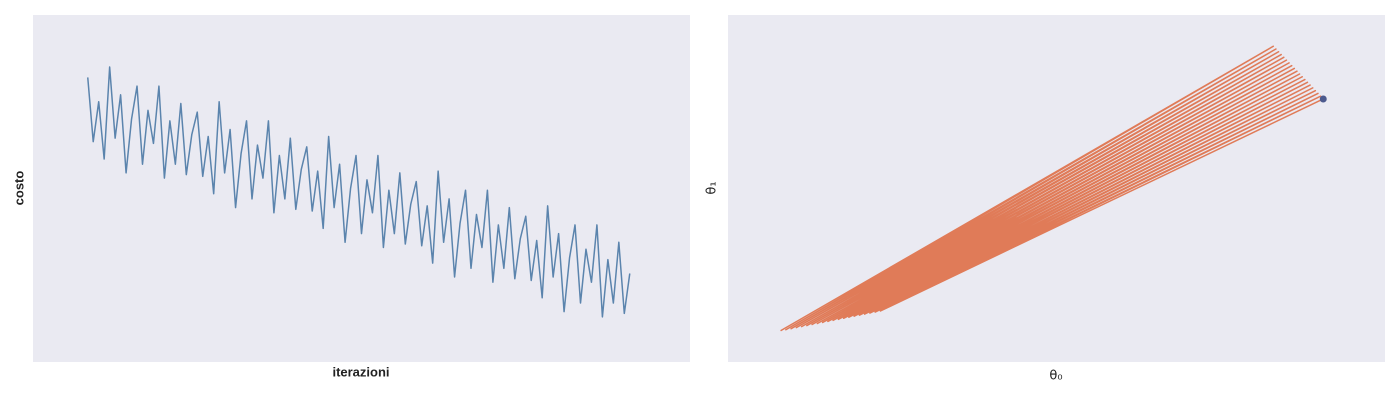 The width and height of the screenshot is (1400, 400). Describe the element at coordinates (1055, 376) in the screenshot. I see `x-axis-label: θ₀` at that location.